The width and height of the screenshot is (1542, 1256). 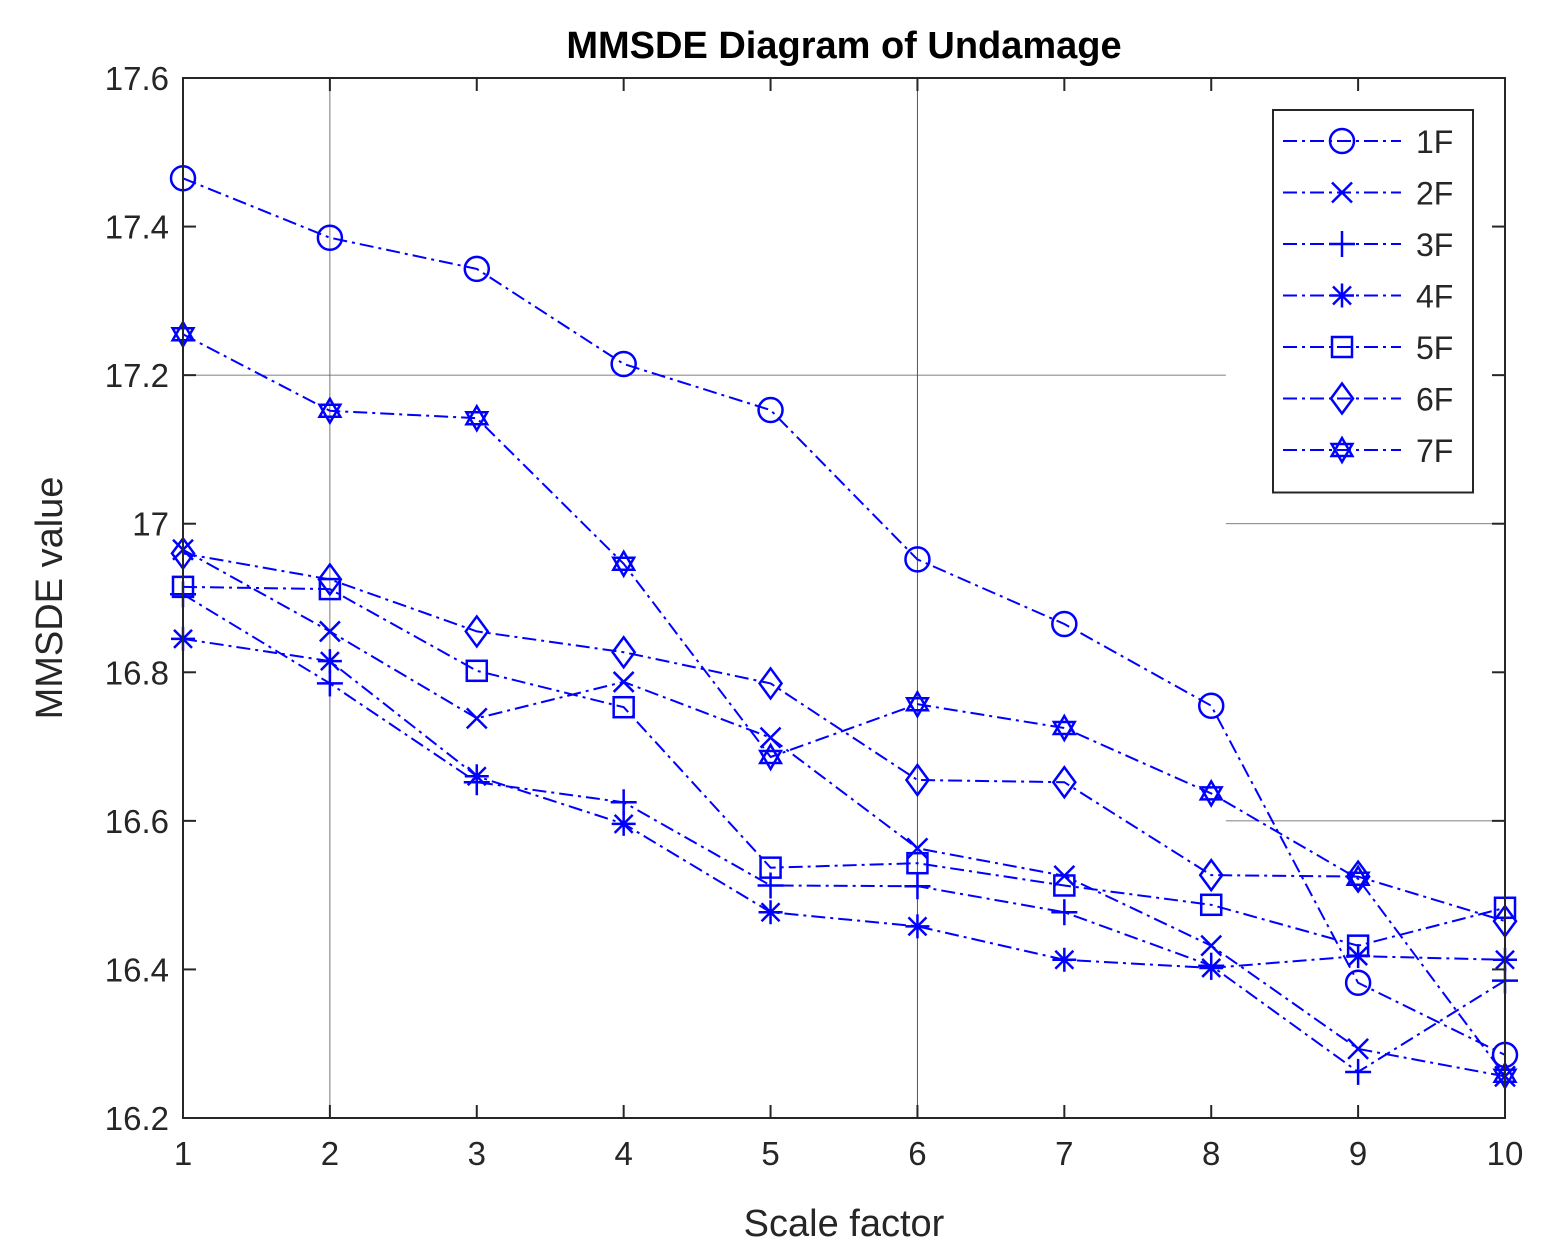 What do you see at coordinates (770, 1153) in the screenshot?
I see `x-tick-label: 5` at bounding box center [770, 1153].